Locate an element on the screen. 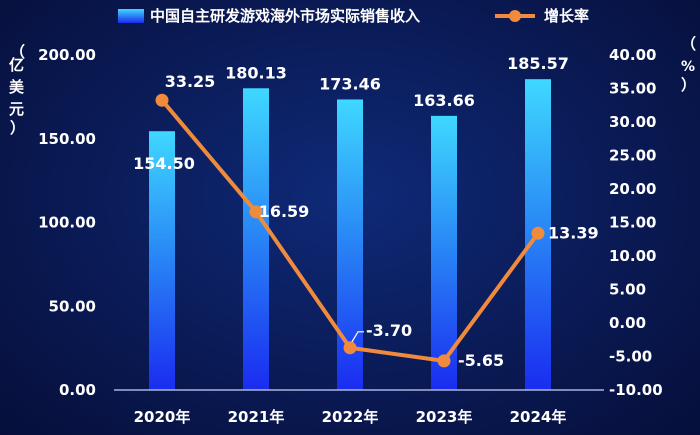 The image size is (700, 435). right-tick-label: 20.00 is located at coordinates (632, 189).